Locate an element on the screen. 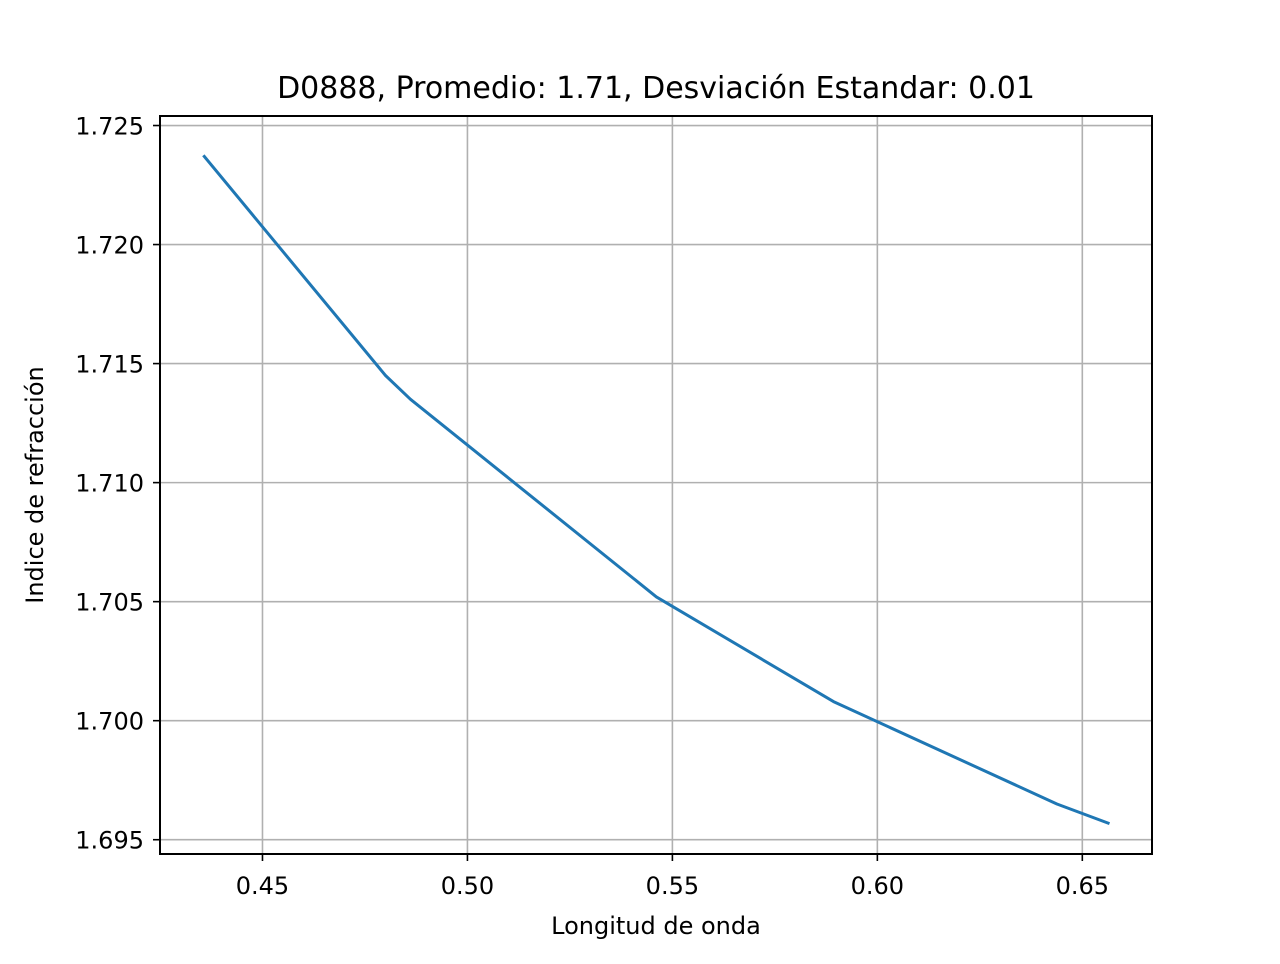 Image resolution: width=1280 pixels, height=964 pixels. y-tick-label: 1.720 is located at coordinates (109, 246).